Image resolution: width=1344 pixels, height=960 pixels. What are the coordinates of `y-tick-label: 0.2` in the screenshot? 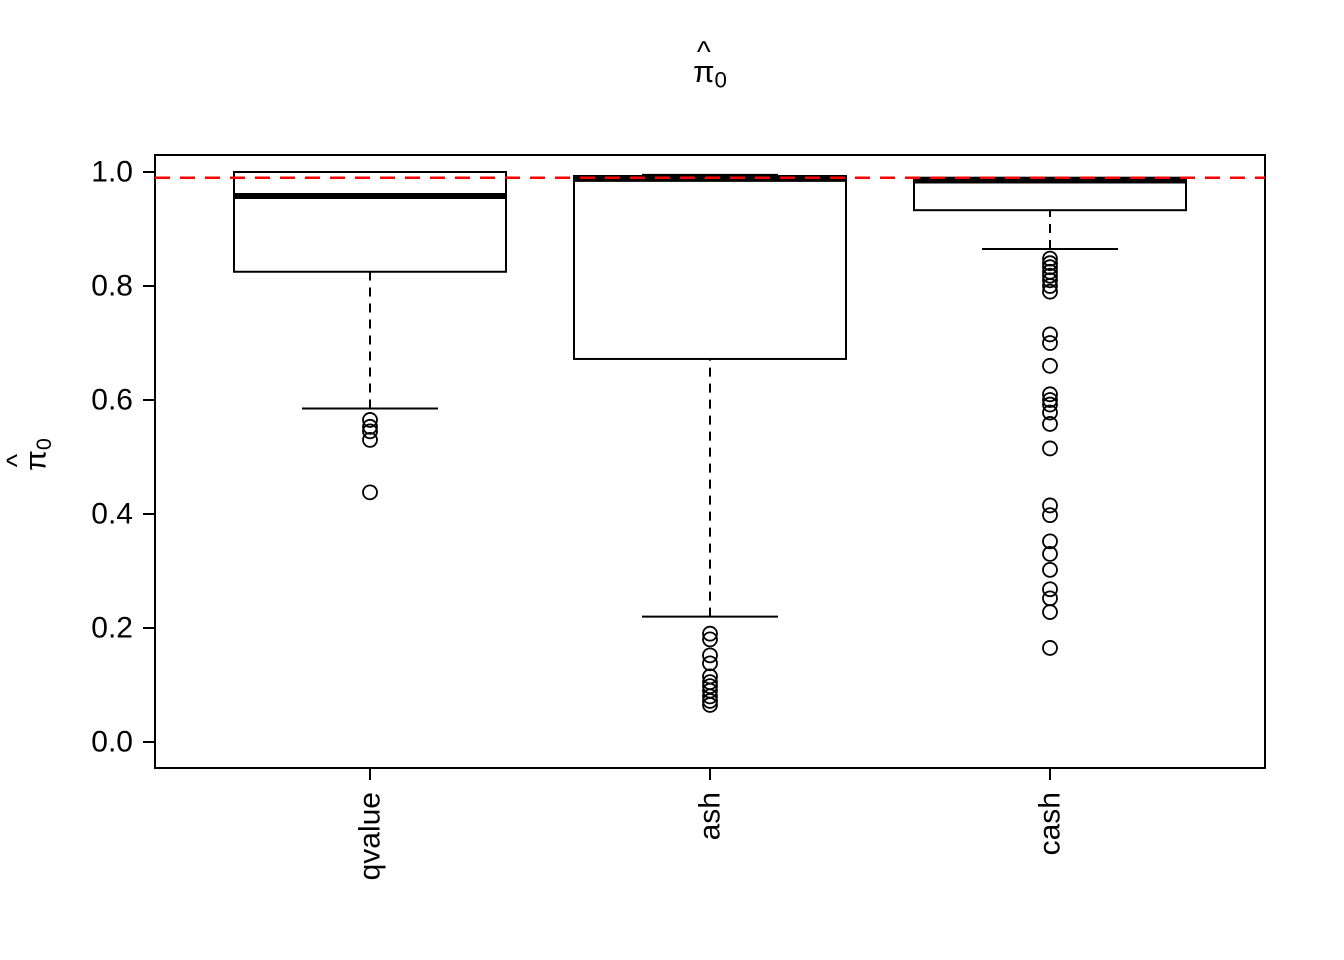 It's located at (112, 628).